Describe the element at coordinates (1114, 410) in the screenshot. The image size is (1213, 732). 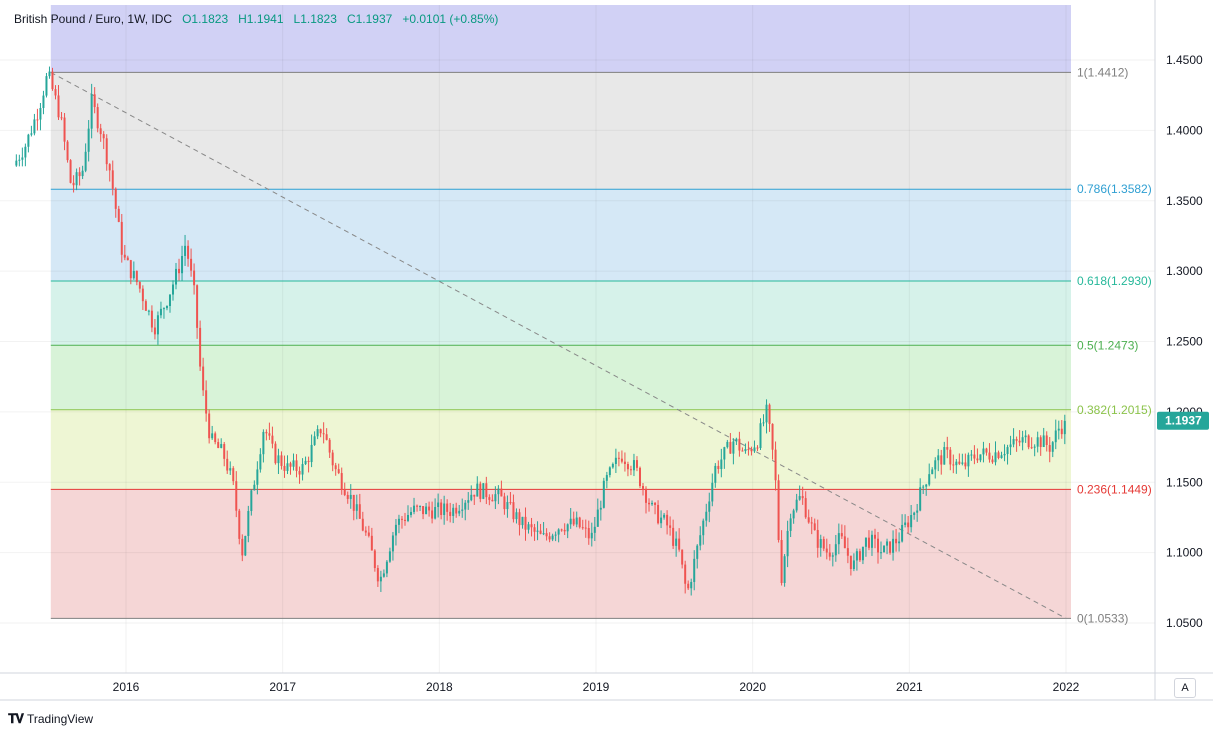
I see `fib-level-label: 0.382(1.2015)` at that location.